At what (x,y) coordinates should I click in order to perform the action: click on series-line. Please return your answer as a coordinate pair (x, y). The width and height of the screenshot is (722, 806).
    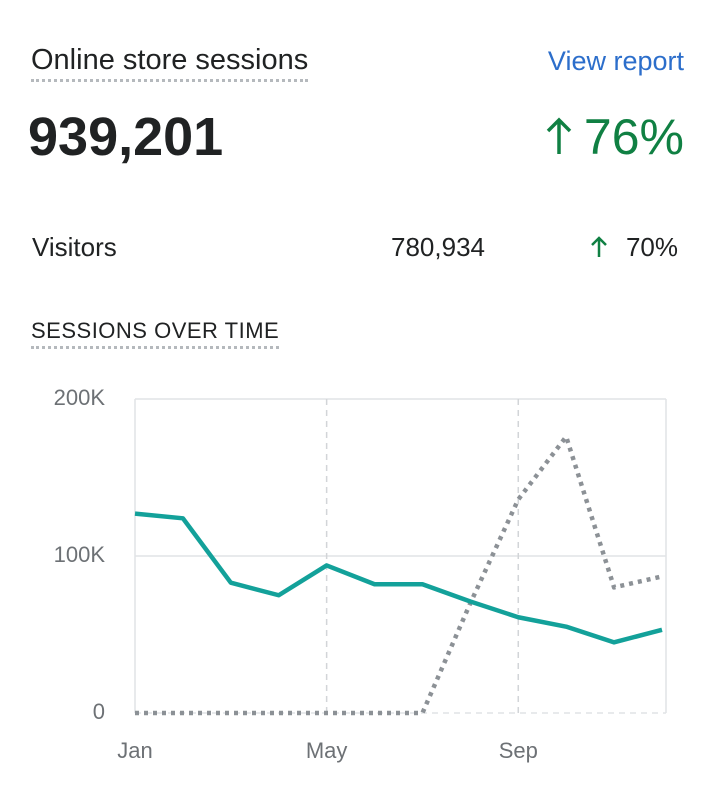
    Looking at the image, I should click on (398, 578).